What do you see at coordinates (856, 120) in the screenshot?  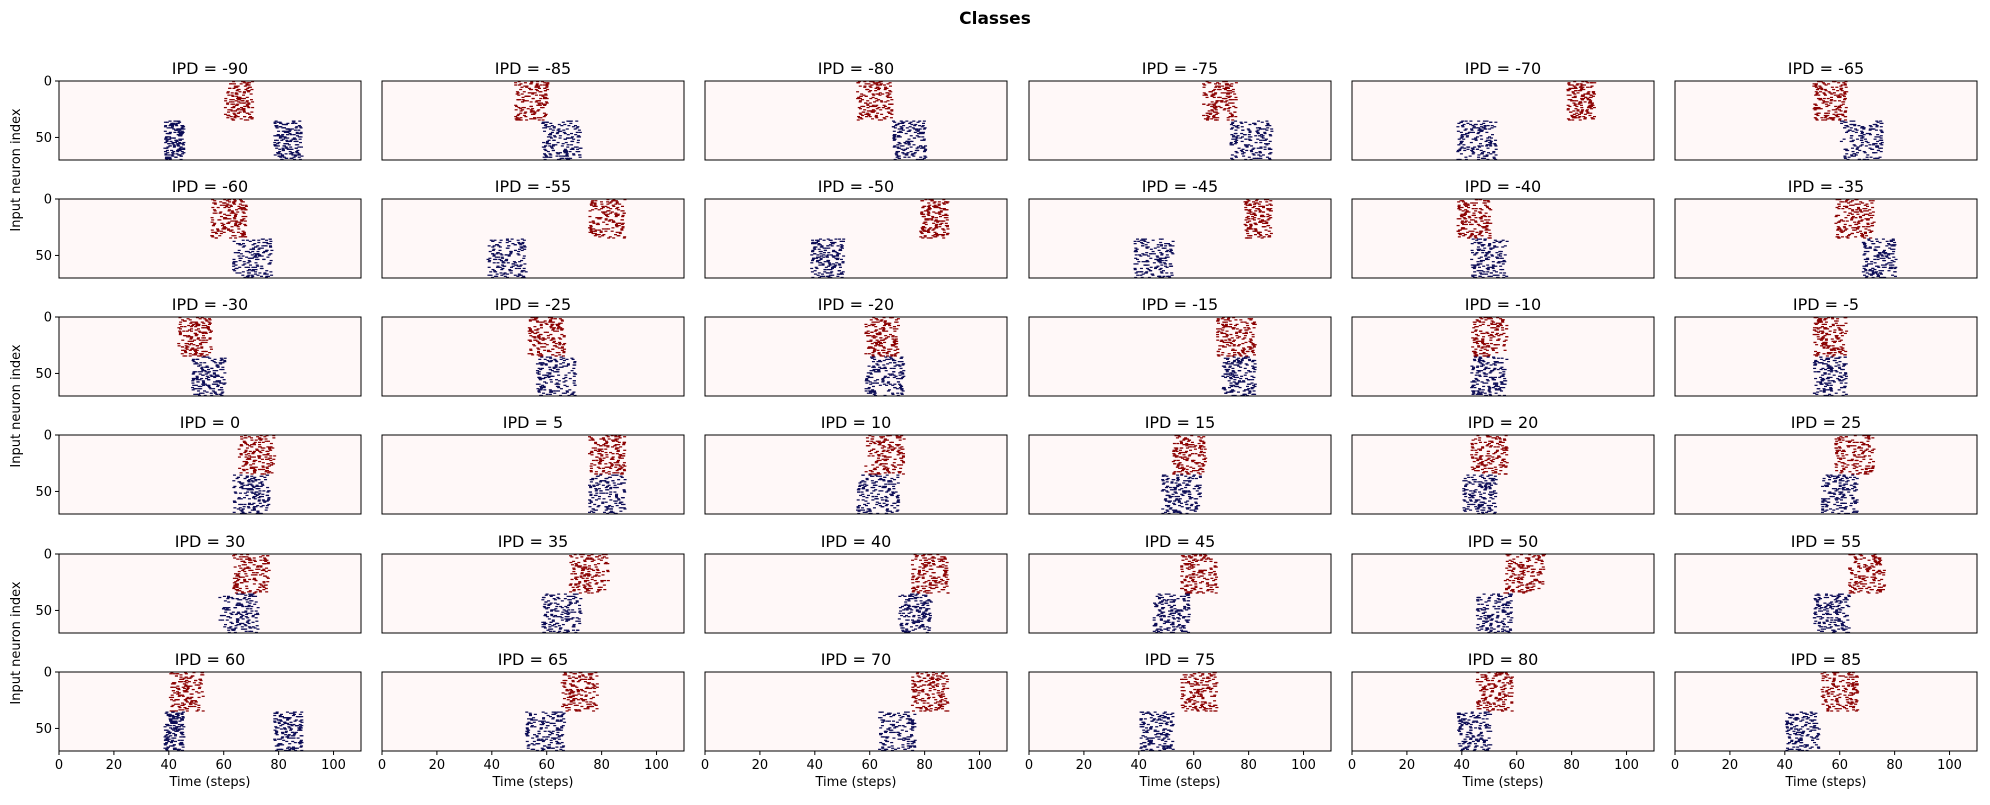 I see `panel-background` at bounding box center [856, 120].